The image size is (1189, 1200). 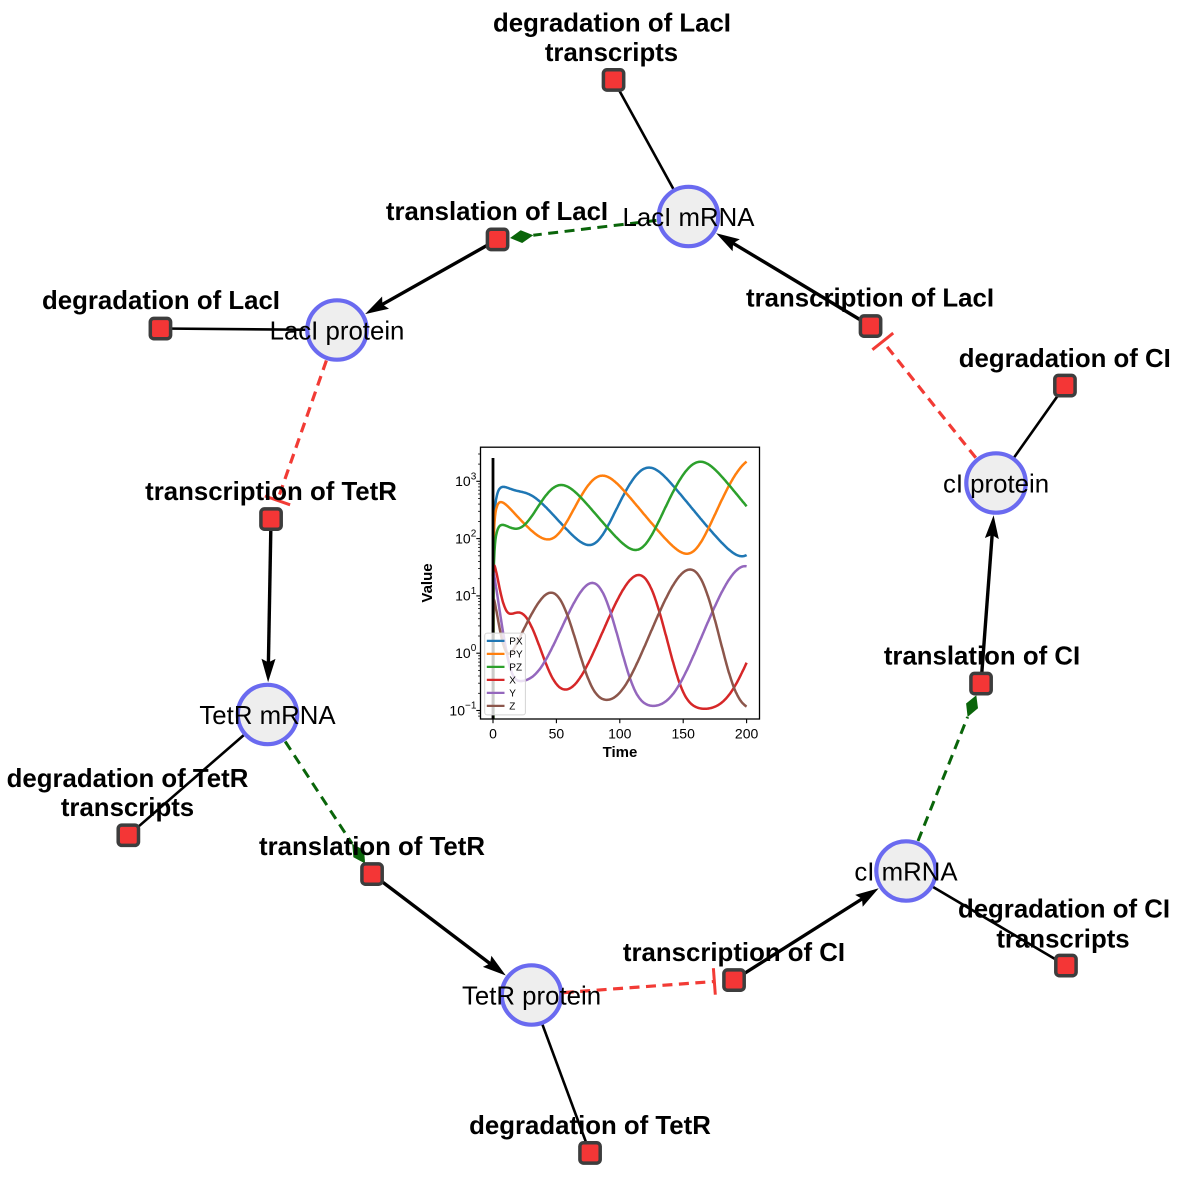 I want to click on svg-text: 100, so click(x=620, y=734).